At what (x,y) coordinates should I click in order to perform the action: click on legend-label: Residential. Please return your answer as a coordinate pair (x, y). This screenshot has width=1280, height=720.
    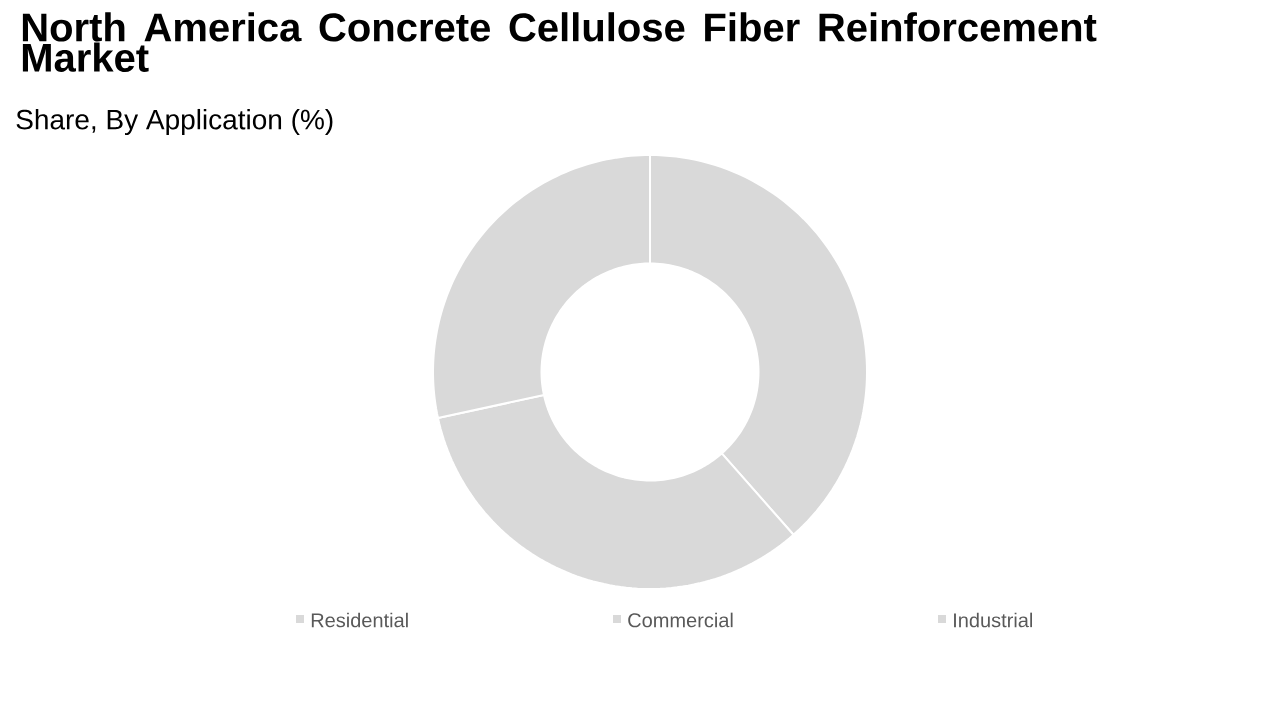
    Looking at the image, I should click on (359, 620).